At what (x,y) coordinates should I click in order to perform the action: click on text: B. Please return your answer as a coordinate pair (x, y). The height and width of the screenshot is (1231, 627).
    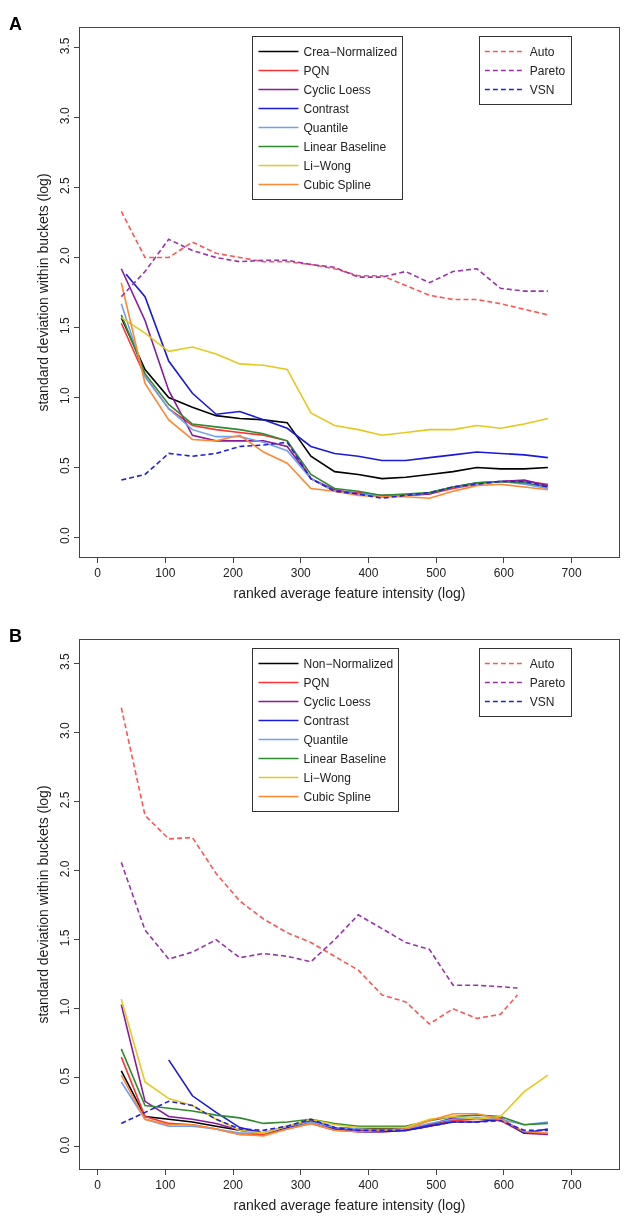
    Looking at the image, I should click on (15, 636).